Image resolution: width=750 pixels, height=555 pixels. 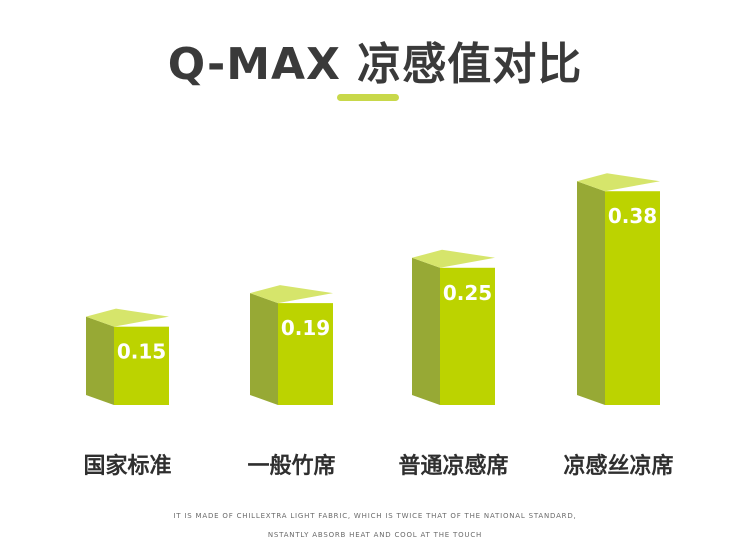 I want to click on bar-2: 0.19, so click(x=291, y=345).